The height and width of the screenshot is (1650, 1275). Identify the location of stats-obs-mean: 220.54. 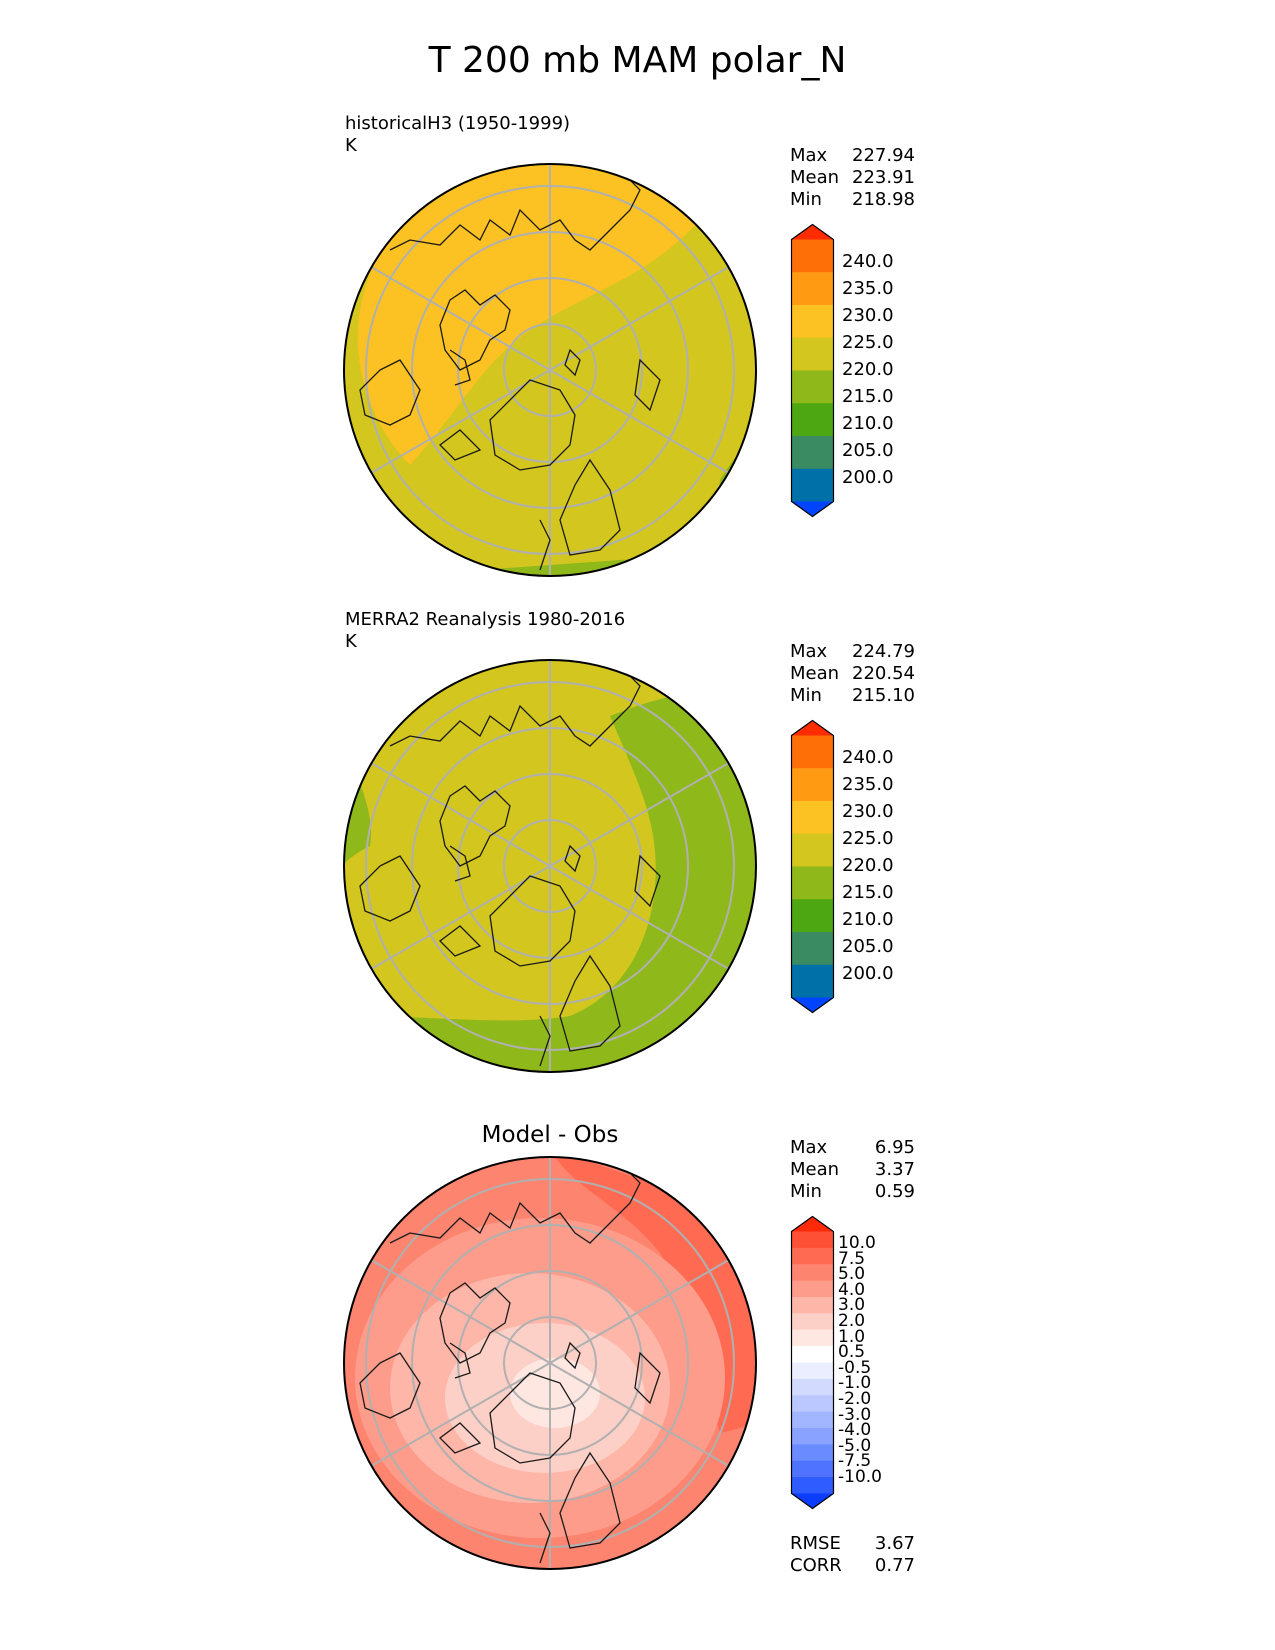
(883, 673).